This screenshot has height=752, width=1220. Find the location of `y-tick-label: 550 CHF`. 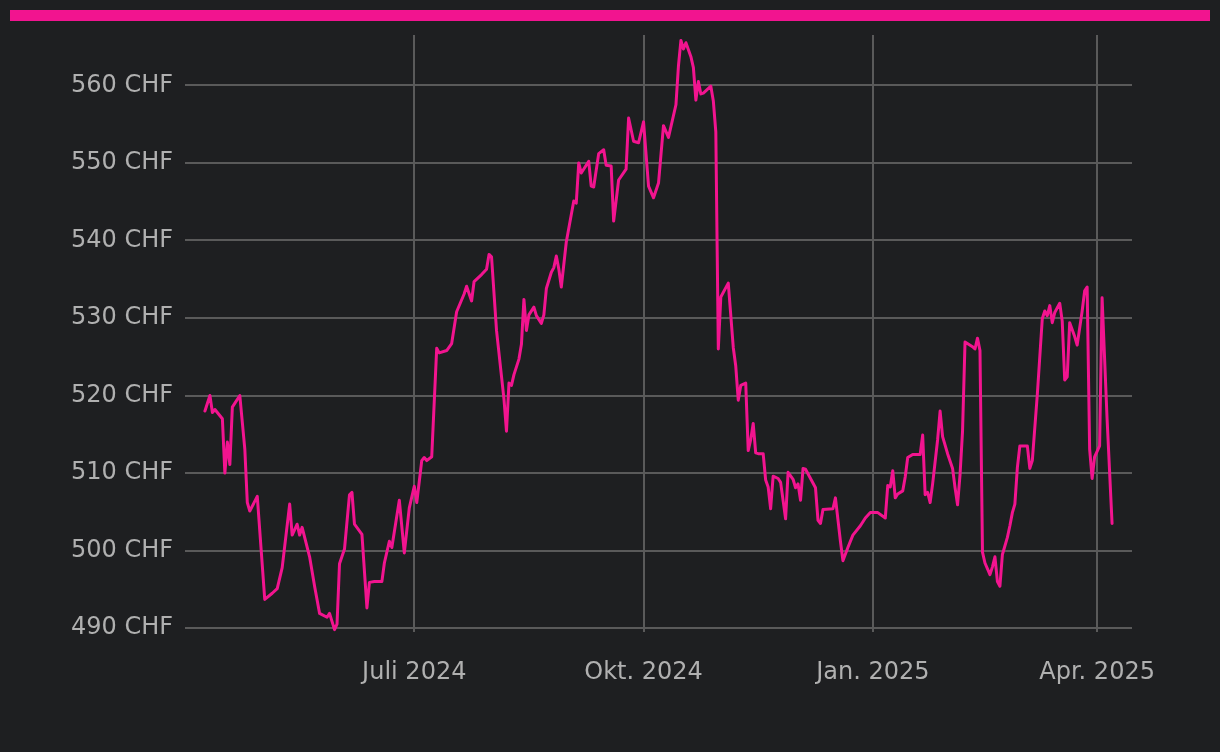

y-tick-label: 550 CHF is located at coordinates (121, 161).